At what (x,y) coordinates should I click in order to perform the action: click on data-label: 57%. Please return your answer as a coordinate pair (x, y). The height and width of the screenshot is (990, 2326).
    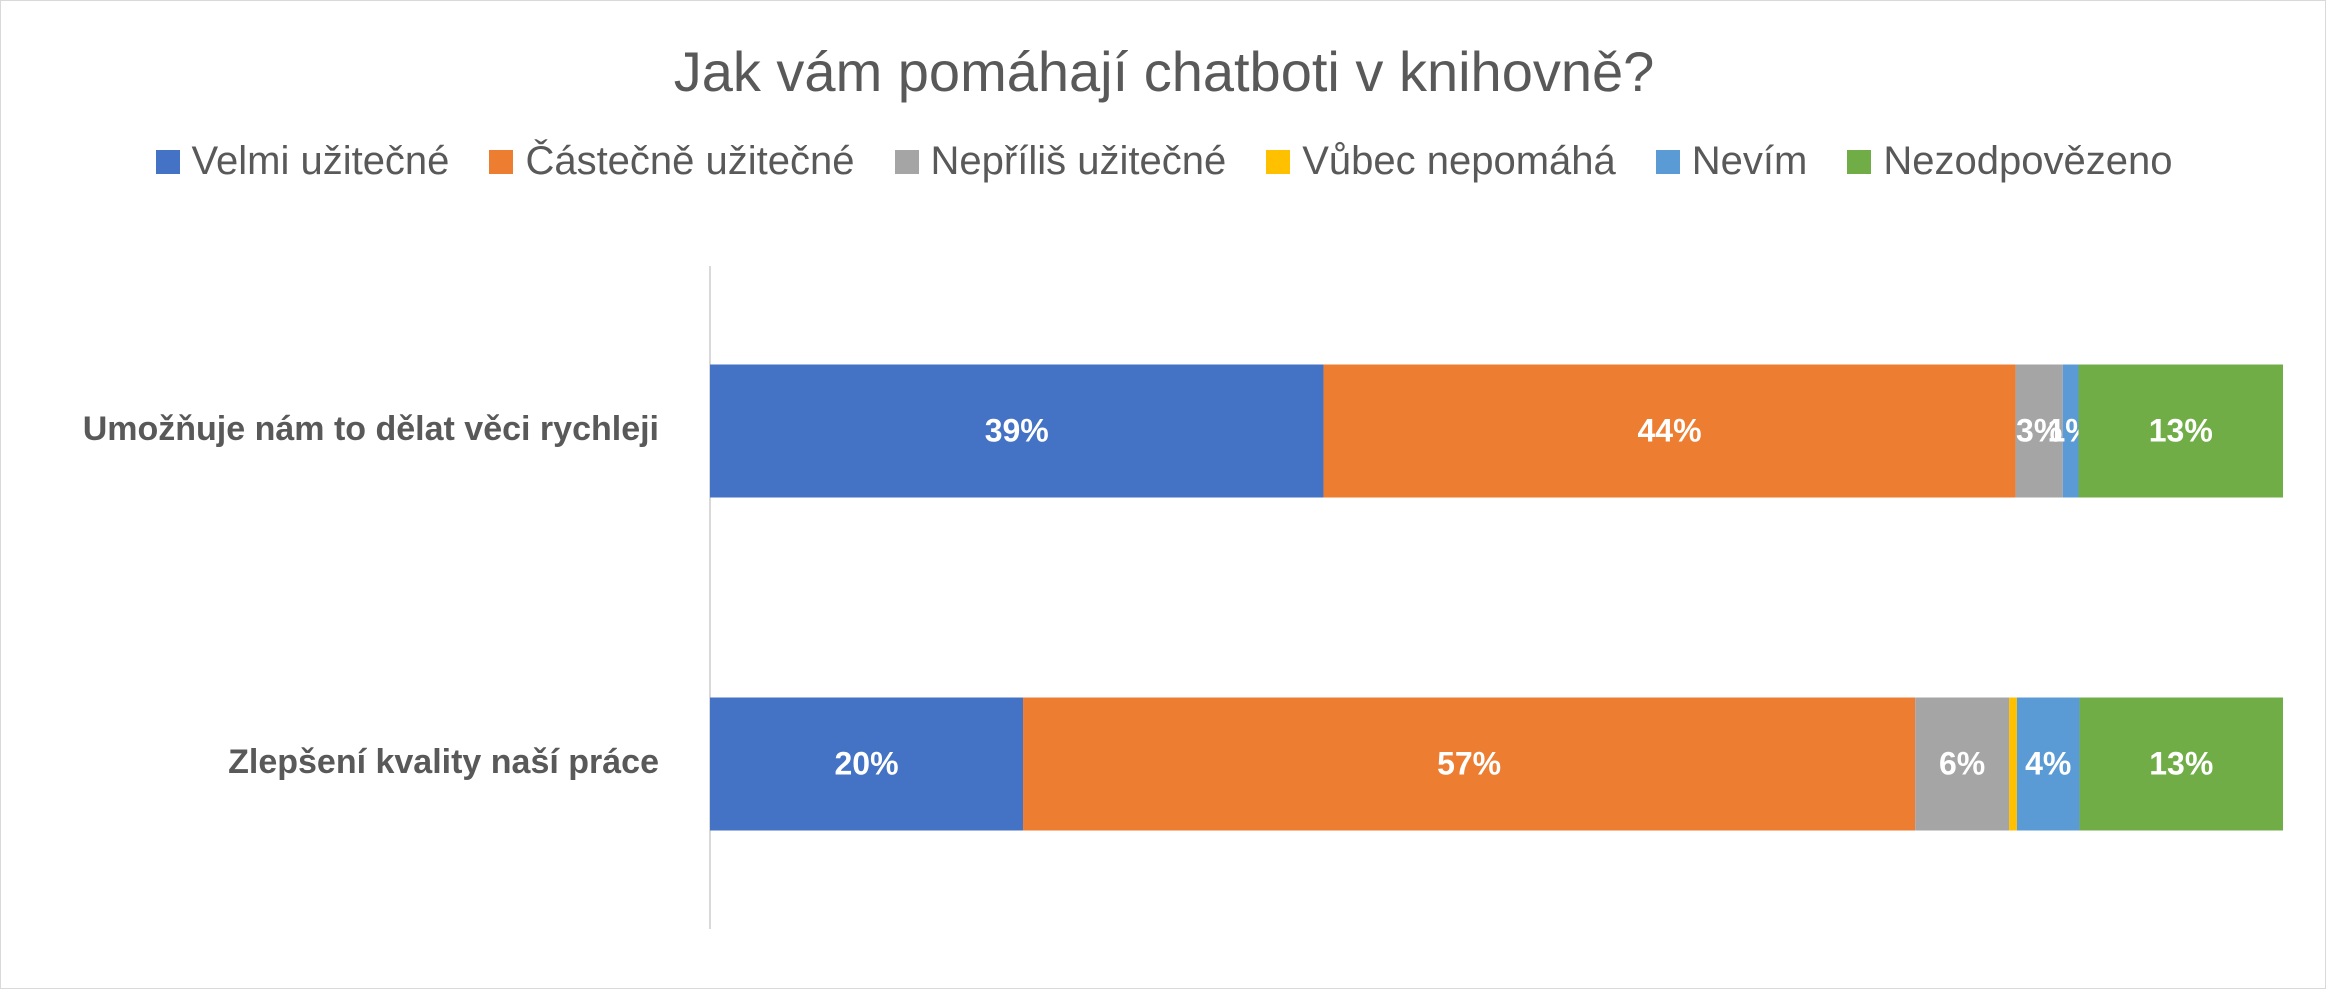
    Looking at the image, I should click on (1469, 763).